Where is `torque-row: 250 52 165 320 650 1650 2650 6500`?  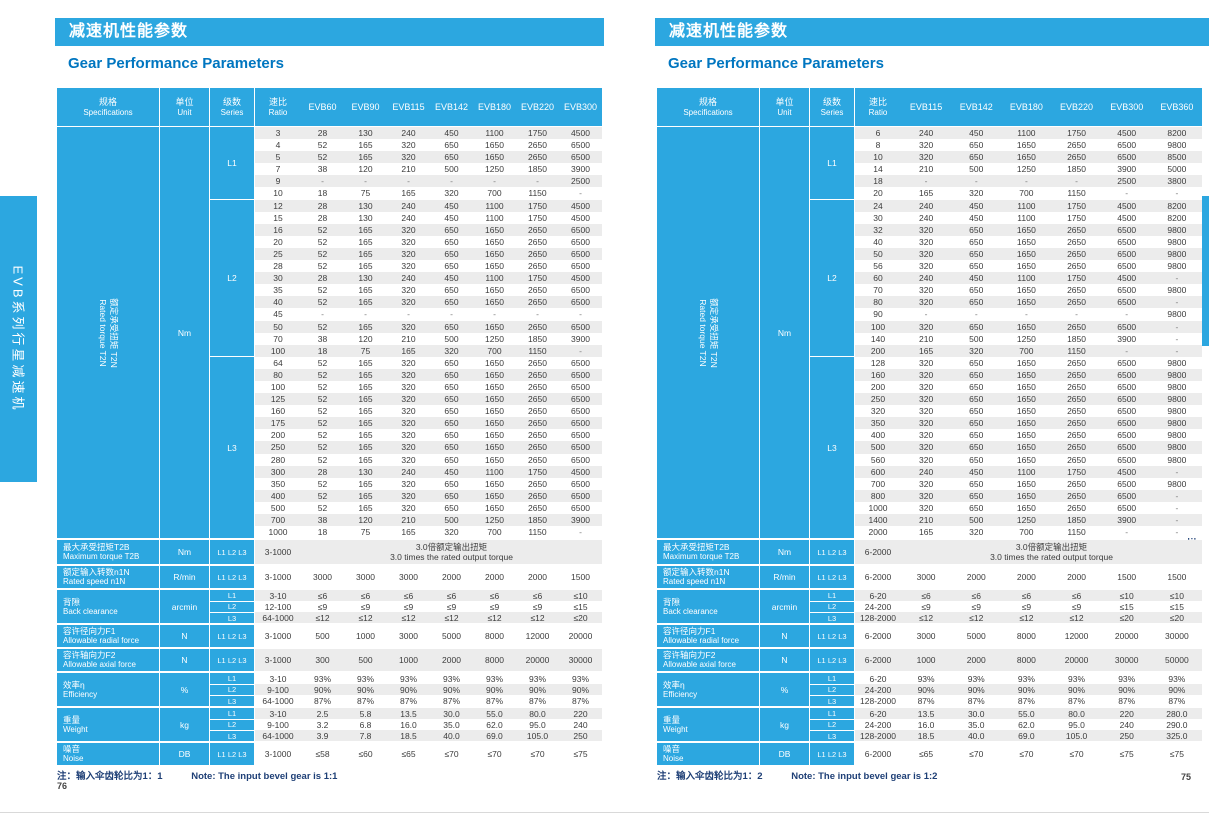
torque-row: 250 52 165 320 650 1650 2650 6500 is located at coordinates (428, 447).